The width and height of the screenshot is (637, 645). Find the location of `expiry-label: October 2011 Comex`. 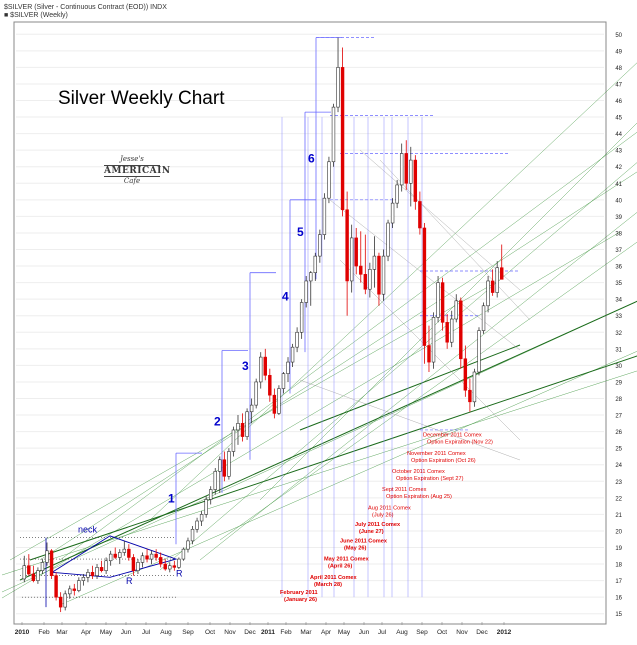

expiry-label: October 2011 Comex is located at coordinates (418, 472).